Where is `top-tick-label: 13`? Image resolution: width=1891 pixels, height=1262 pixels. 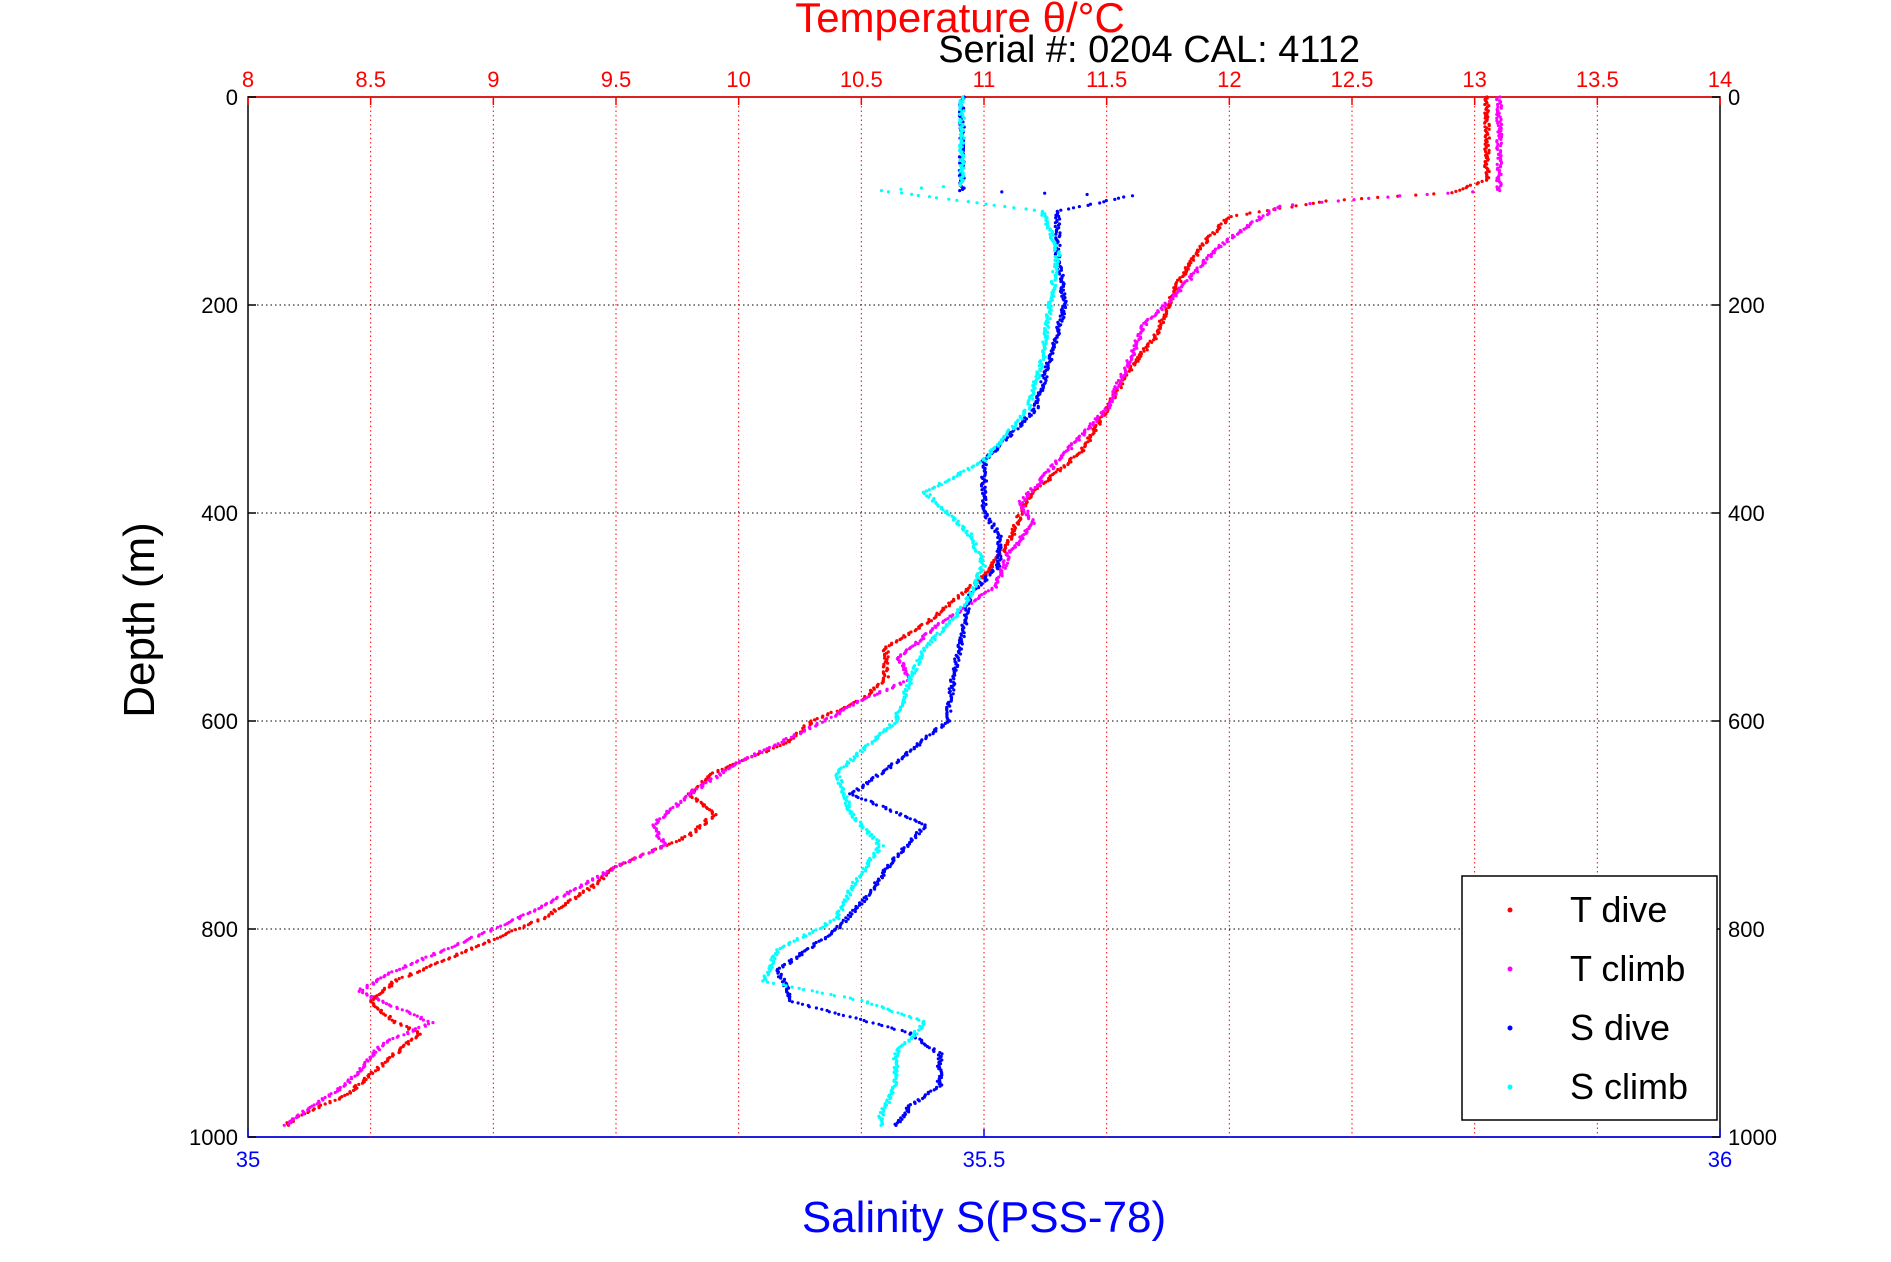
top-tick-label: 13 is located at coordinates (1474, 79).